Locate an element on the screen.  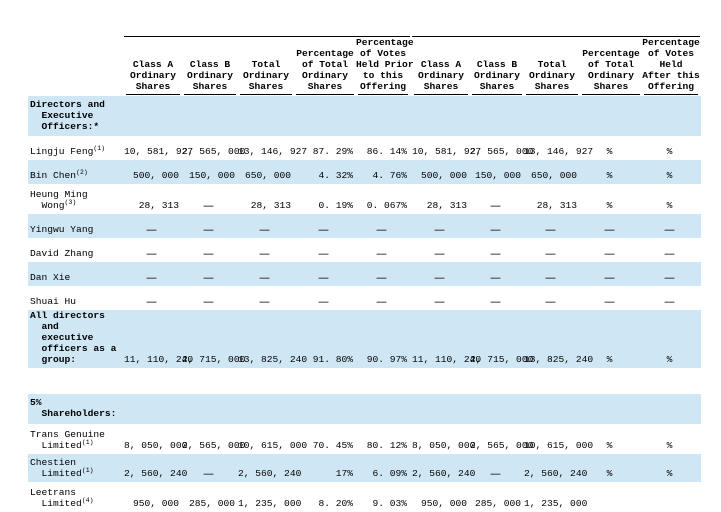
column-header: Percentage of Votes Held After this Offering is located at coordinates (671, 64).